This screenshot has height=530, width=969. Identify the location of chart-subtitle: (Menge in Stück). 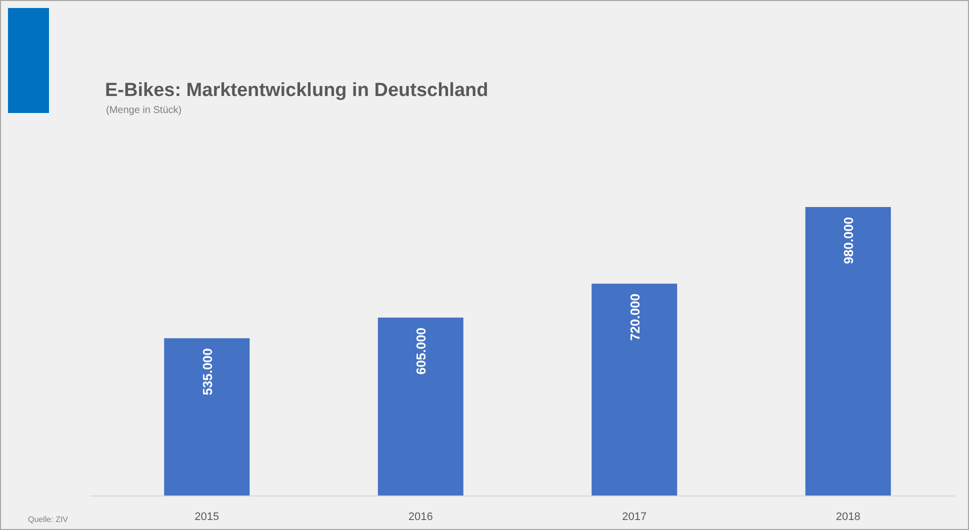
(144, 110).